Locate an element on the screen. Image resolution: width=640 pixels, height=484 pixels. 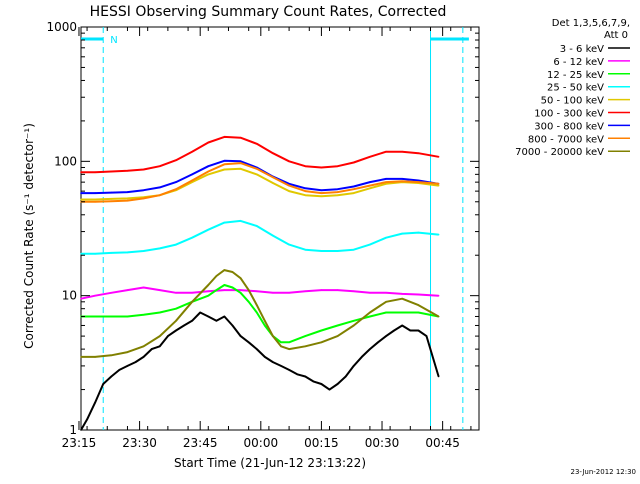
x-tick-label: 00:45 is located at coordinates (442, 443).